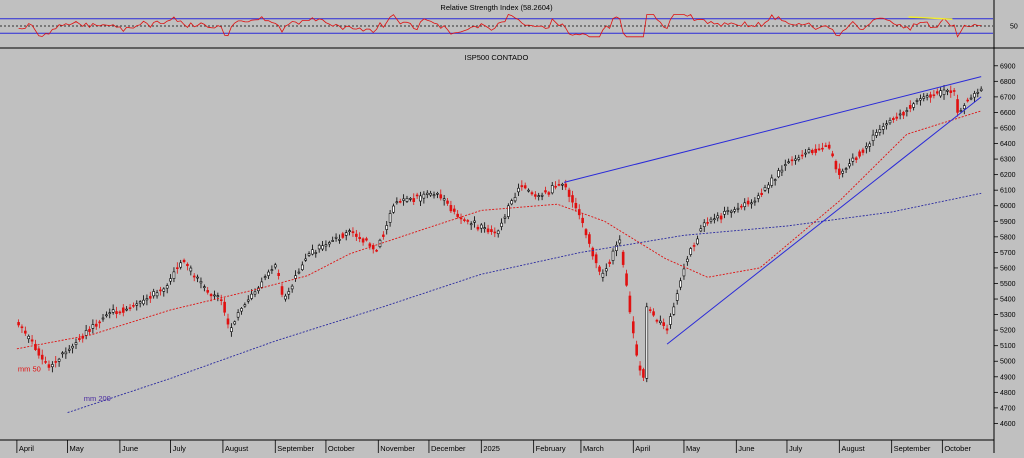 The width and height of the screenshot is (1024, 458). What do you see at coordinates (1008, 300) in the screenshot?
I see `price-tick-label: 5400` at bounding box center [1008, 300].